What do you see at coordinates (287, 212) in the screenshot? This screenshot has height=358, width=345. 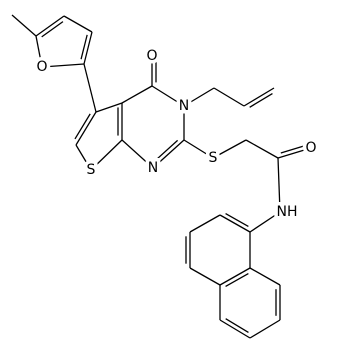 I see `atom-label: NH` at bounding box center [287, 212].